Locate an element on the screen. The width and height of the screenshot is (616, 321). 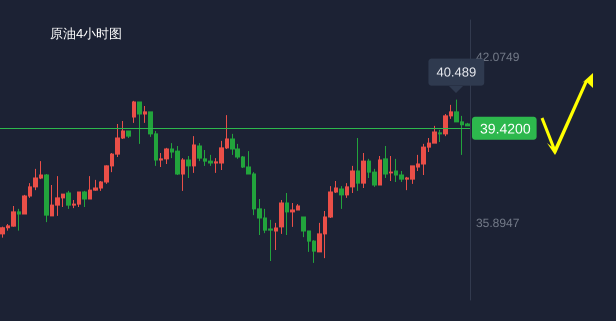
text: 原油4小时图 is located at coordinates (86, 33).